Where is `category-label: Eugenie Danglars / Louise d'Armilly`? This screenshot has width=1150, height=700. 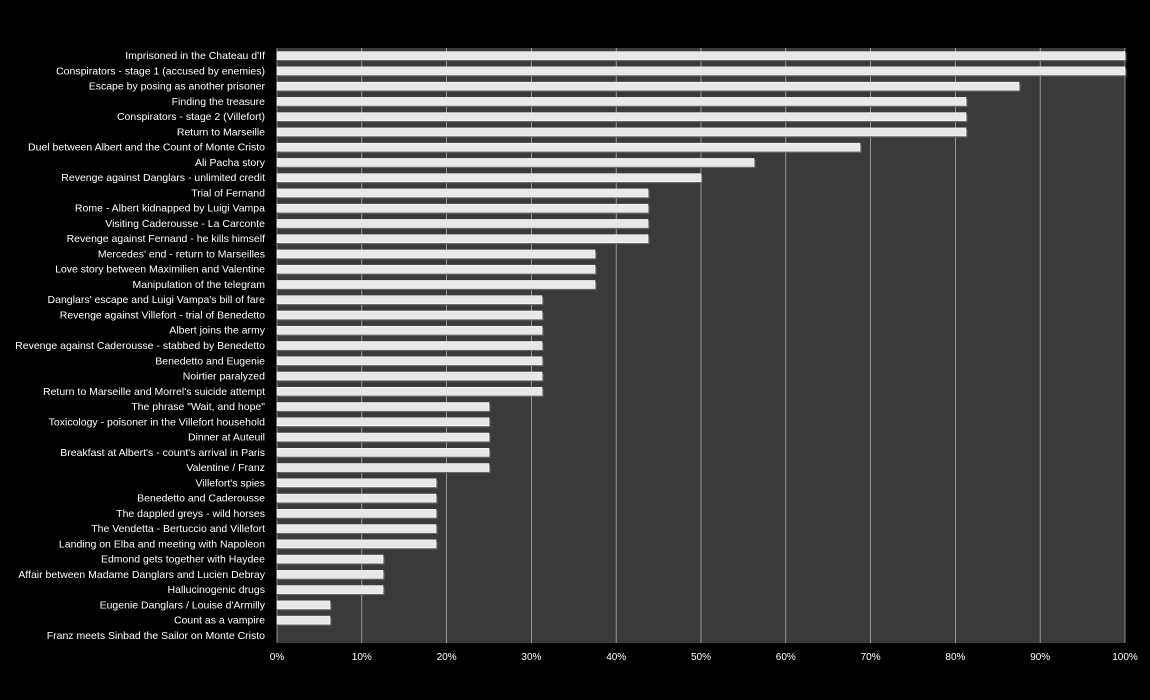 category-label: Eugenie Danglars / Louise d'Armilly is located at coordinates (183, 605).